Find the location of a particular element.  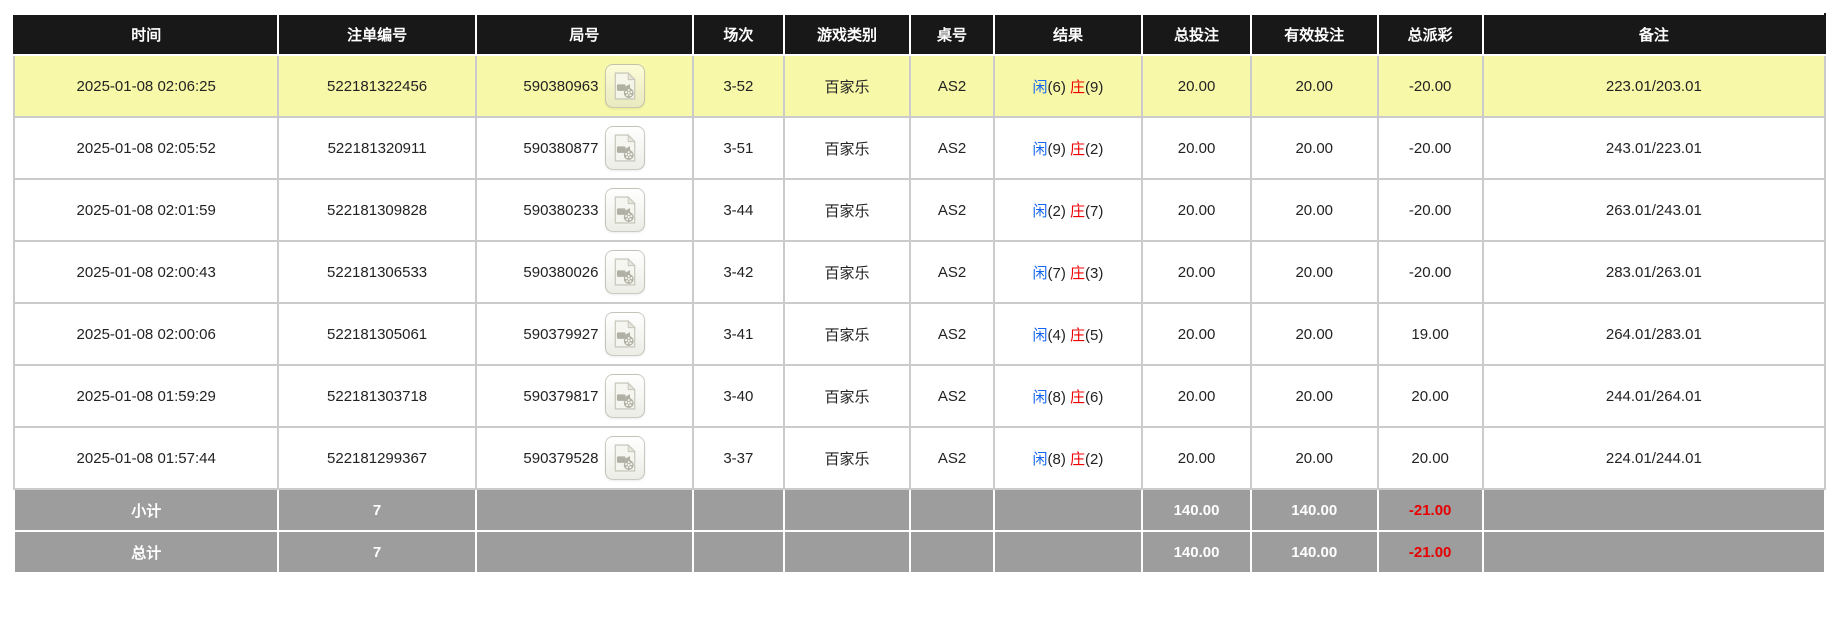

result-player-points: (2) is located at coordinates (1056, 211).